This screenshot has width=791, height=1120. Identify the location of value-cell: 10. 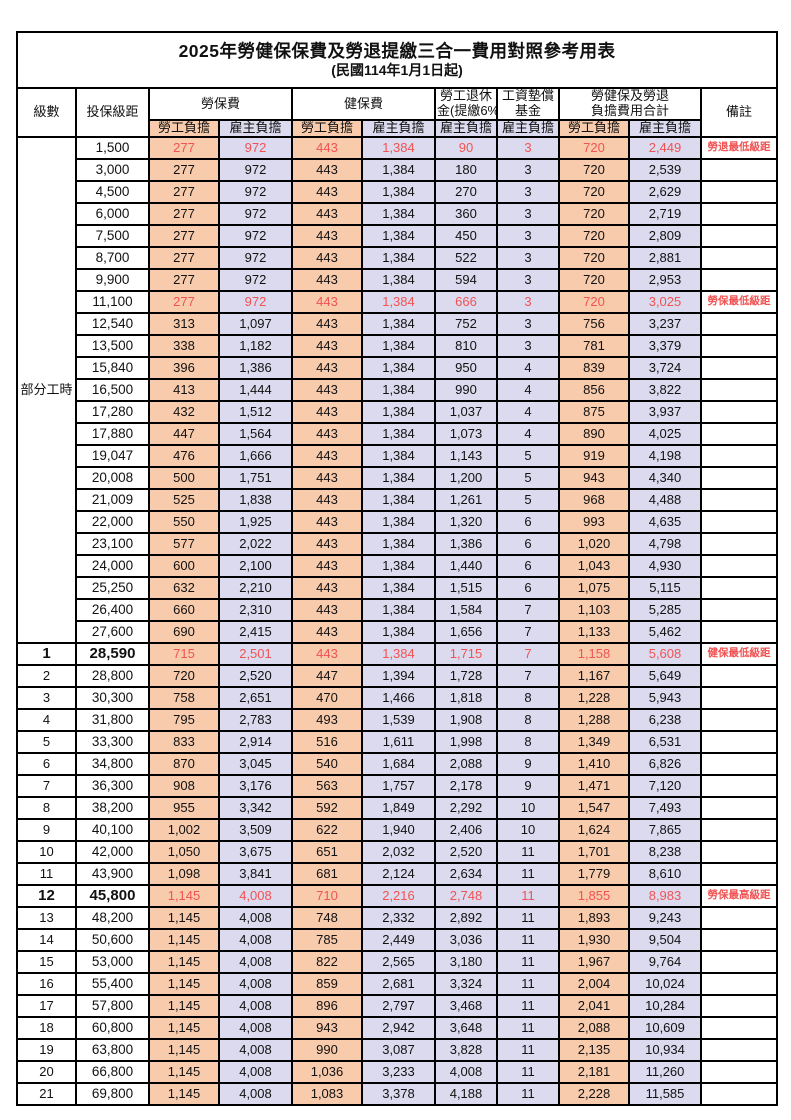
(528, 808).